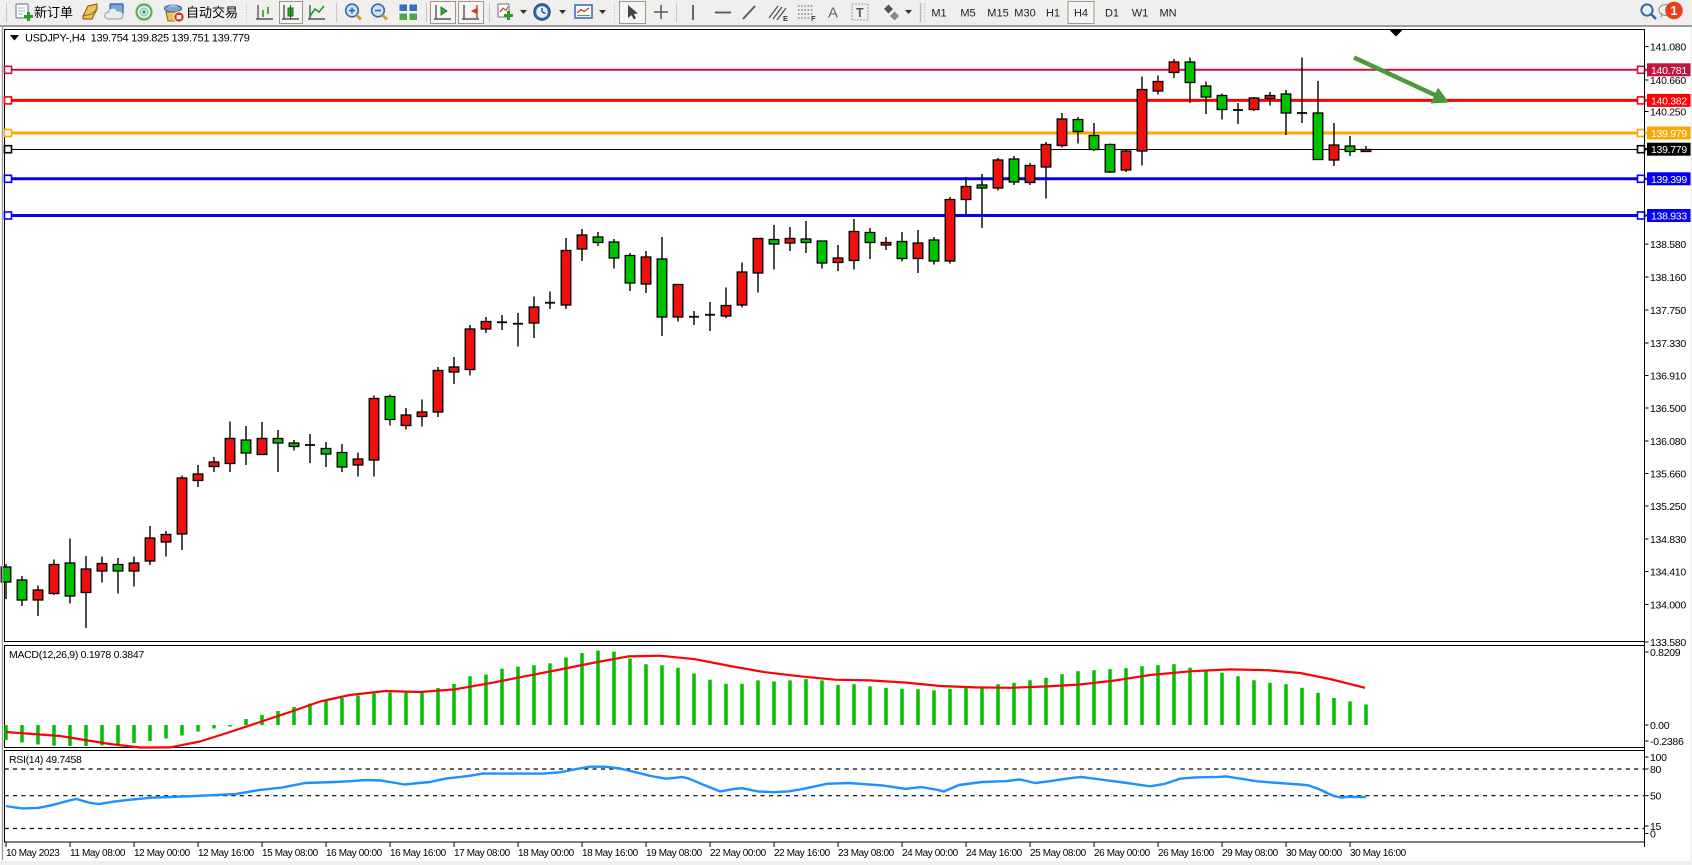 The height and width of the screenshot is (865, 1692). What do you see at coordinates (1669, 101) in the screenshot?
I see `svg-text: 140.382` at bounding box center [1669, 101].